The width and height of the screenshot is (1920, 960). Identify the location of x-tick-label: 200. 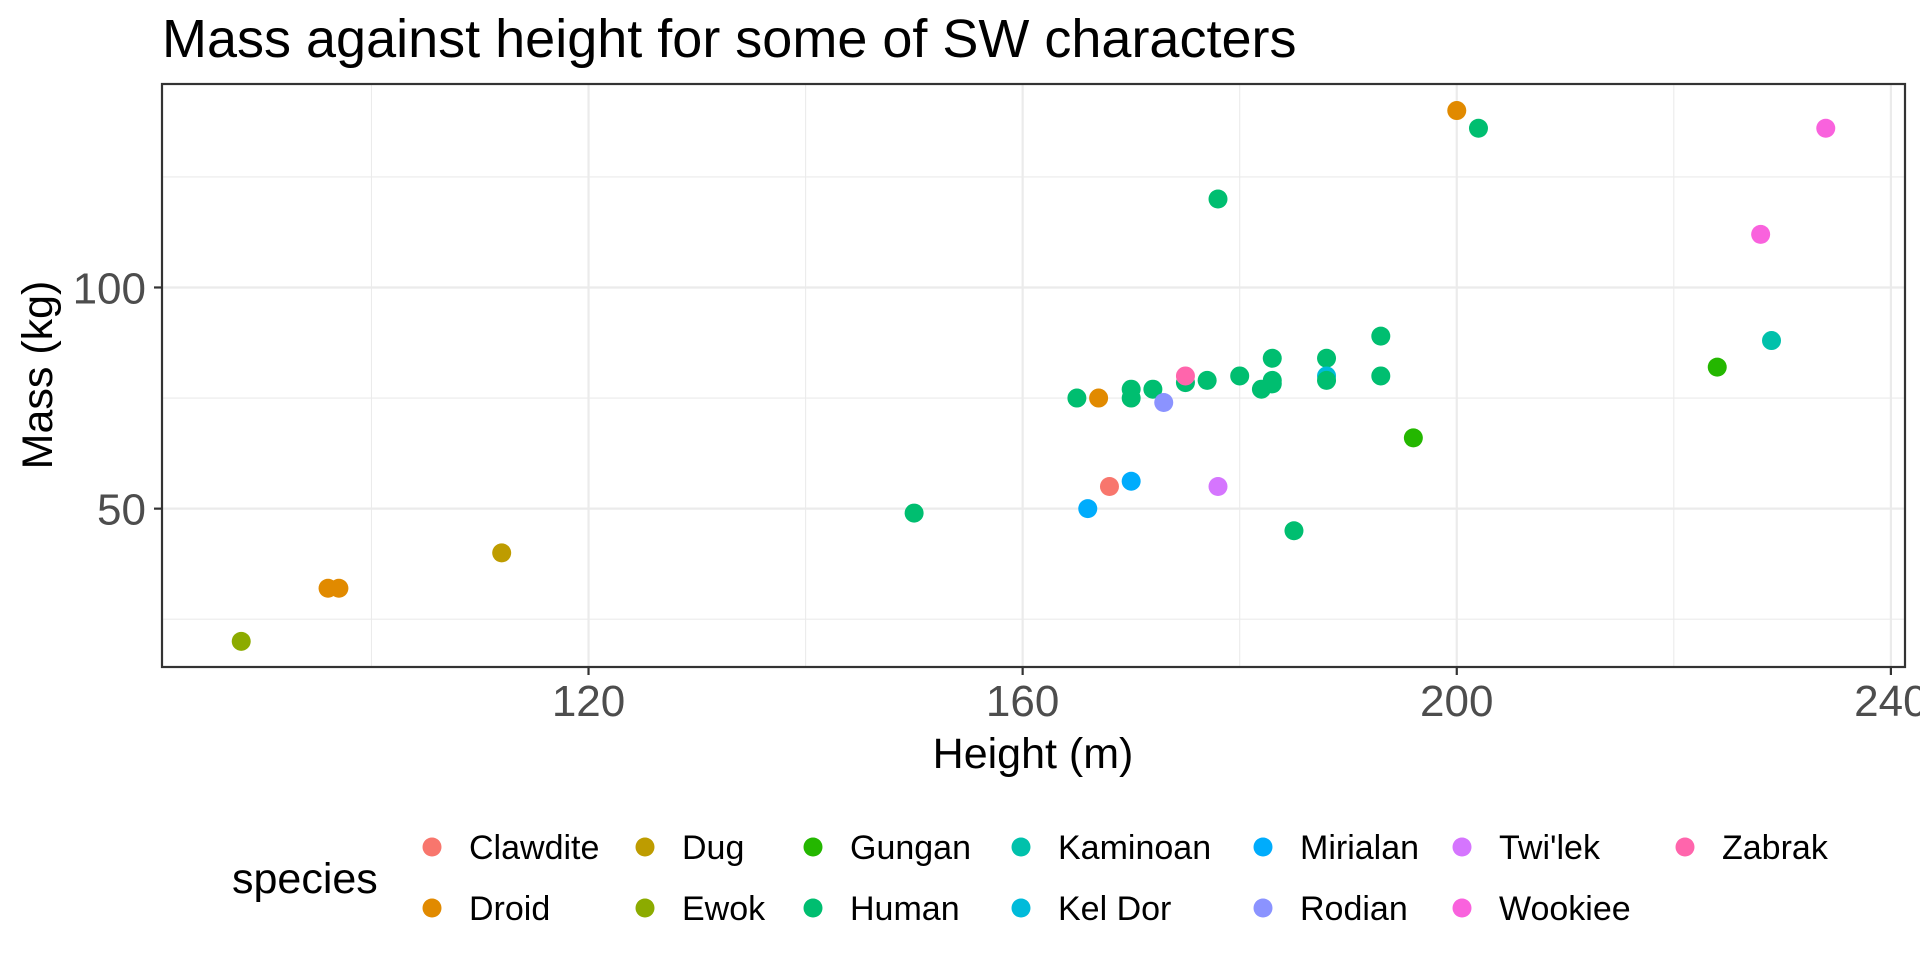
(1456, 701).